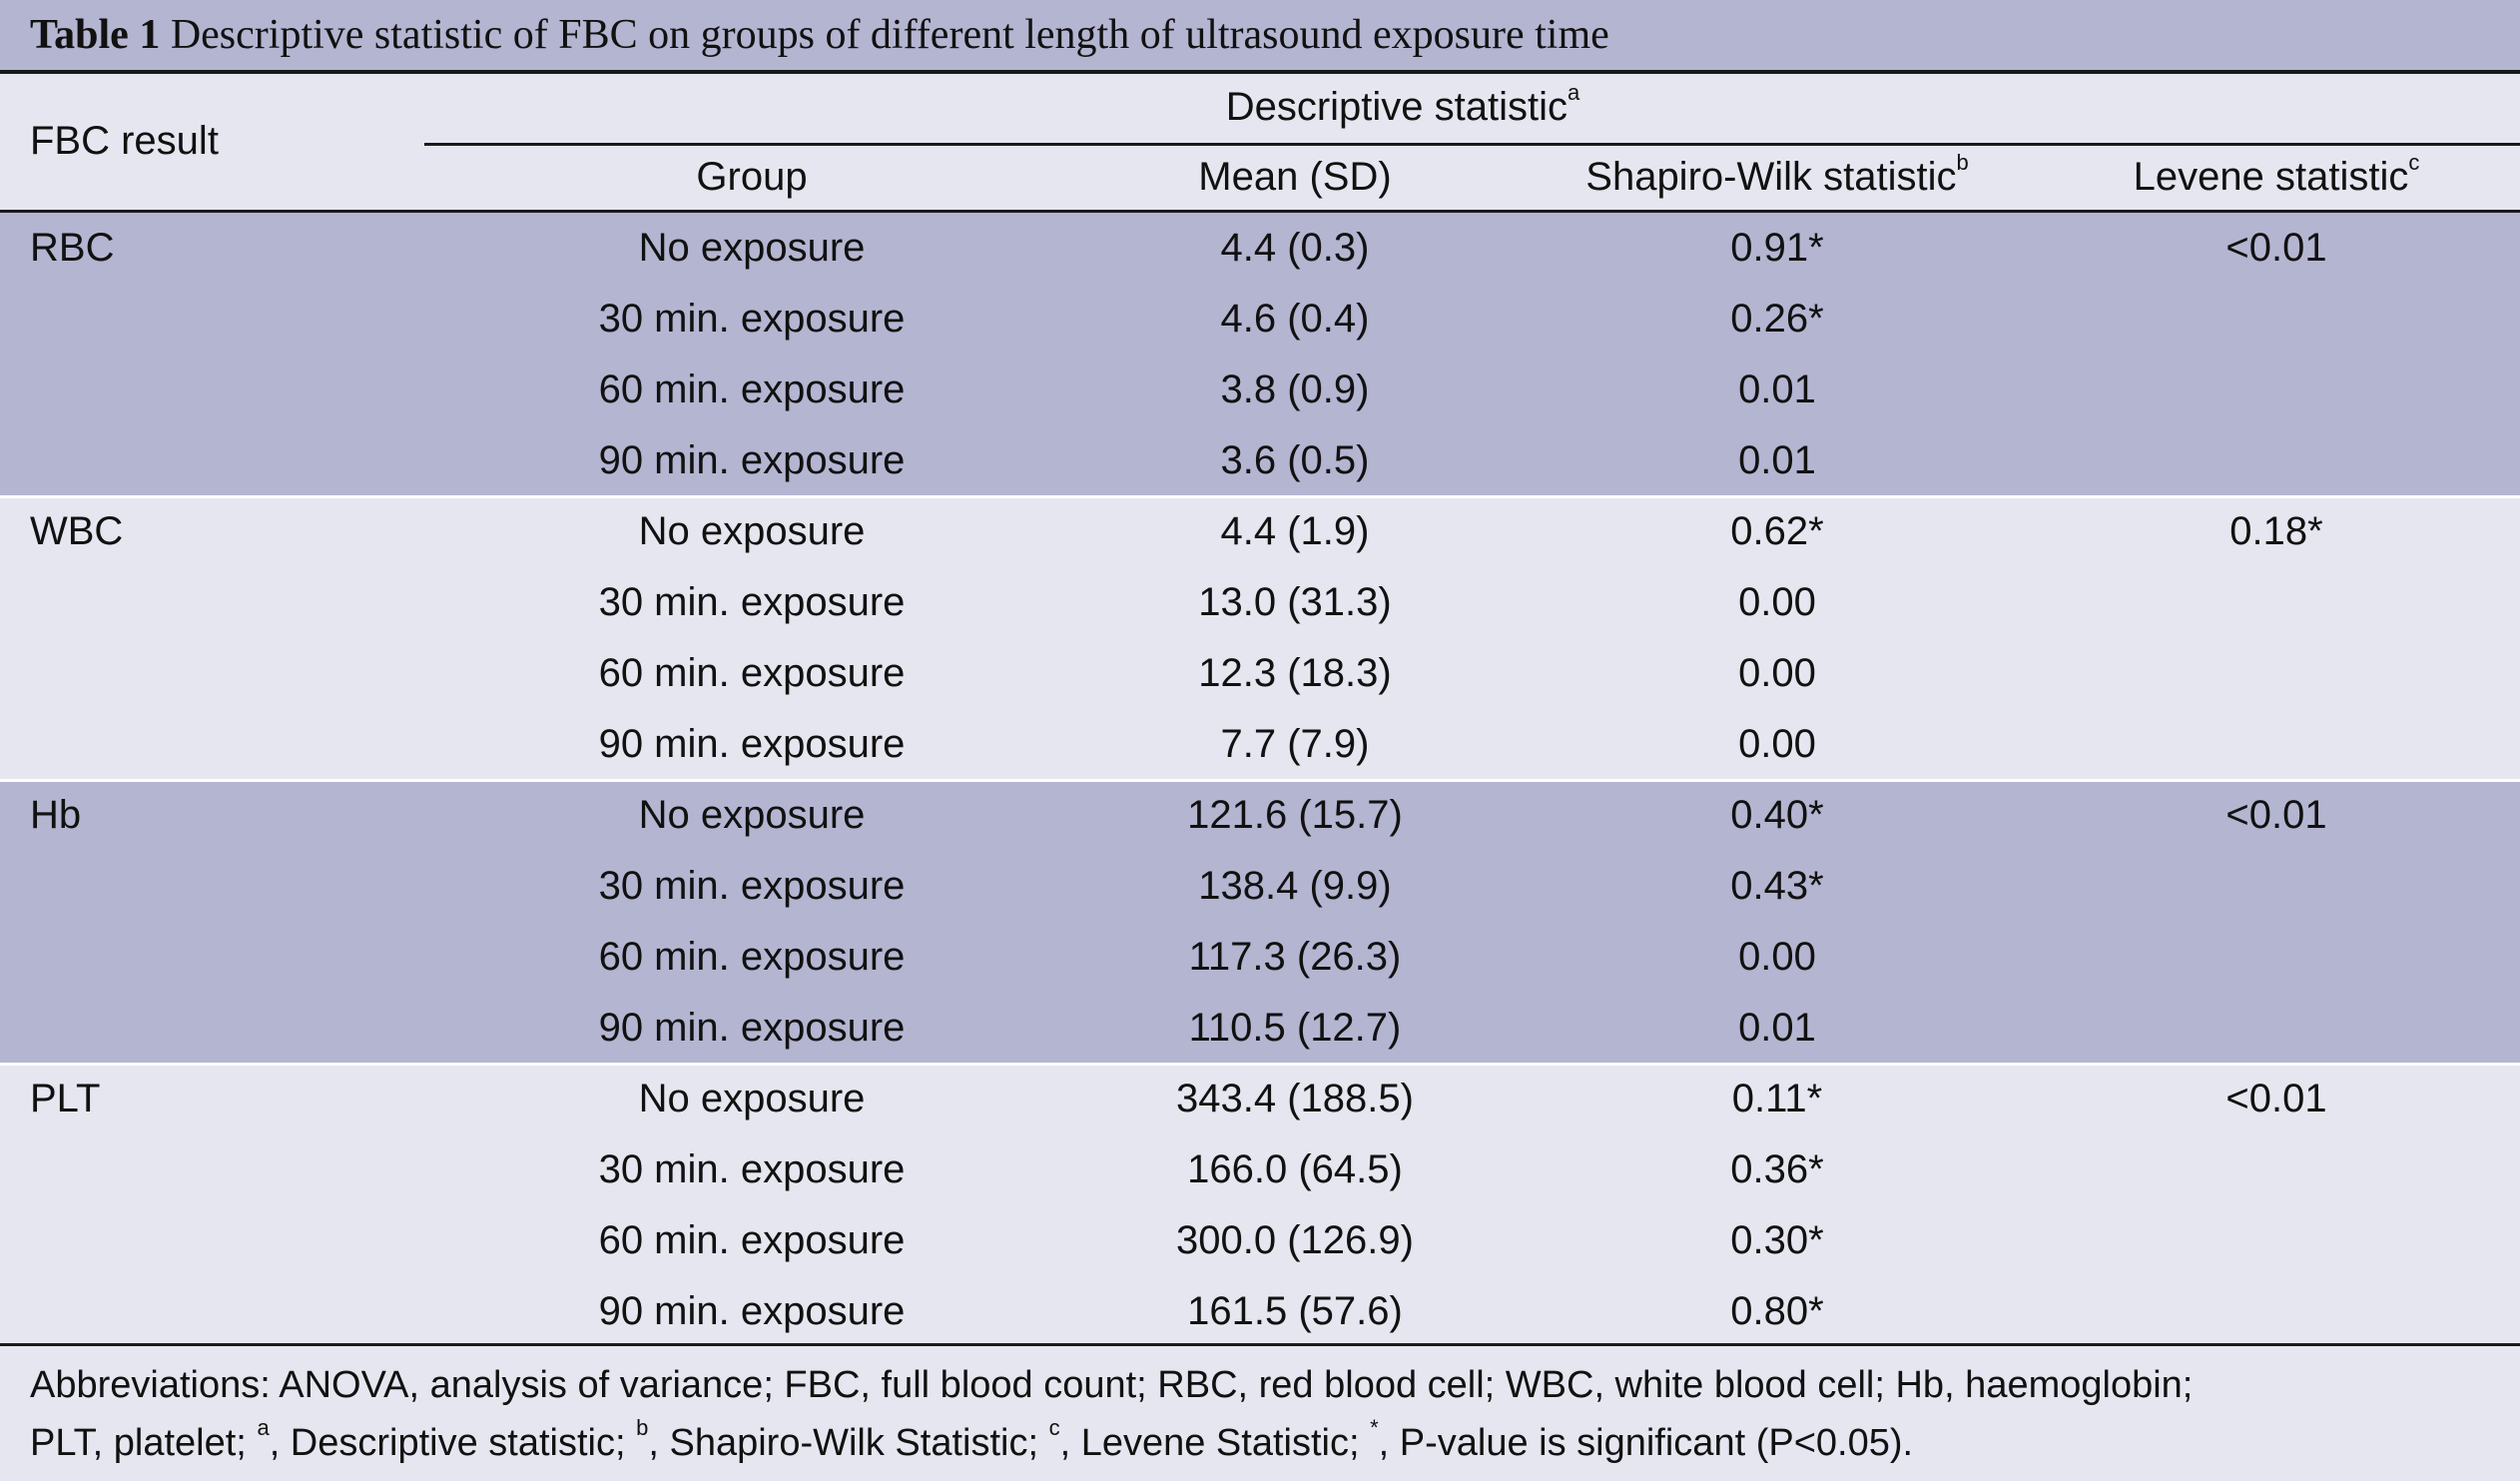 The width and height of the screenshot is (2520, 1481). Describe the element at coordinates (1375, 1428) in the screenshot. I see `footnote-sup-star: *` at that location.